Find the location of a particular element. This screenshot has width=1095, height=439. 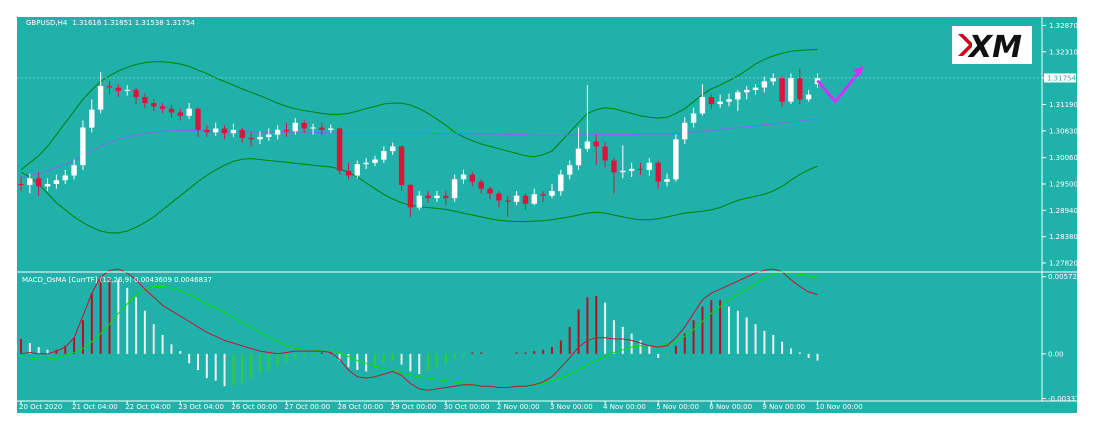

x-tick-label: 9 Nov 00:00 is located at coordinates (783, 407).